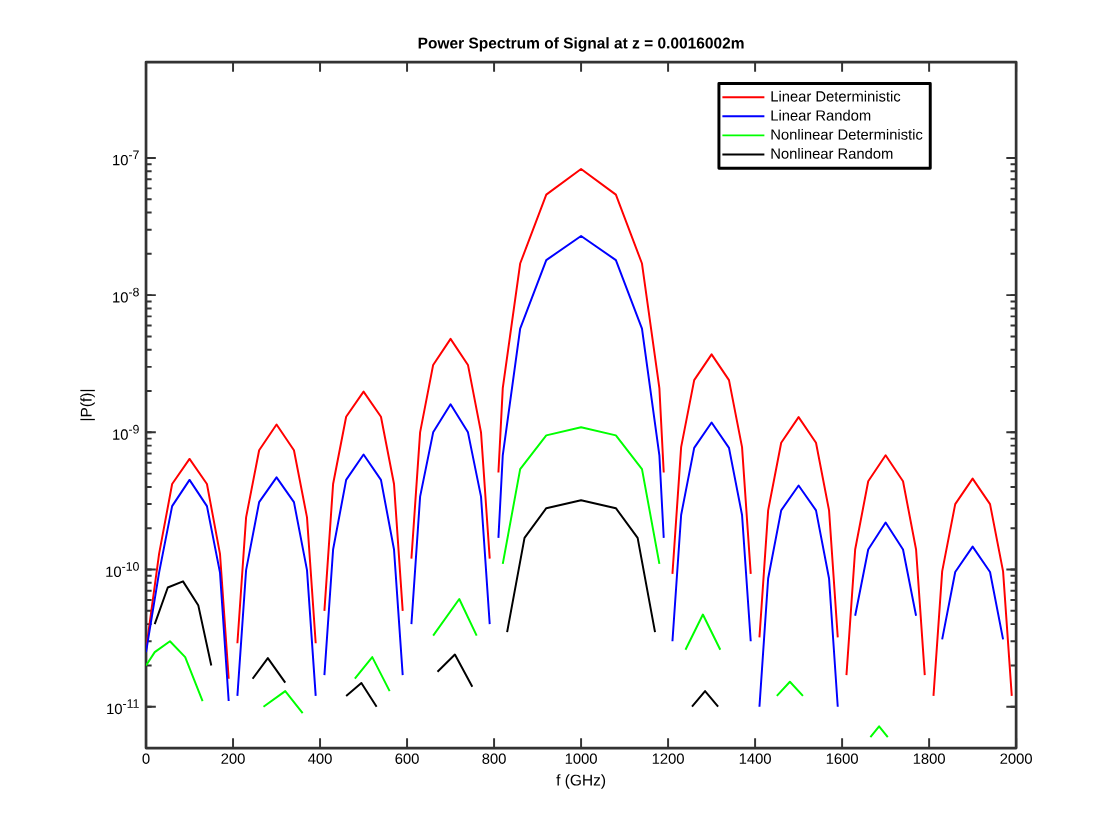 This screenshot has height=840, width=1120. Describe the element at coordinates (320, 758) in the screenshot. I see `x-tick-label: 400` at that location.